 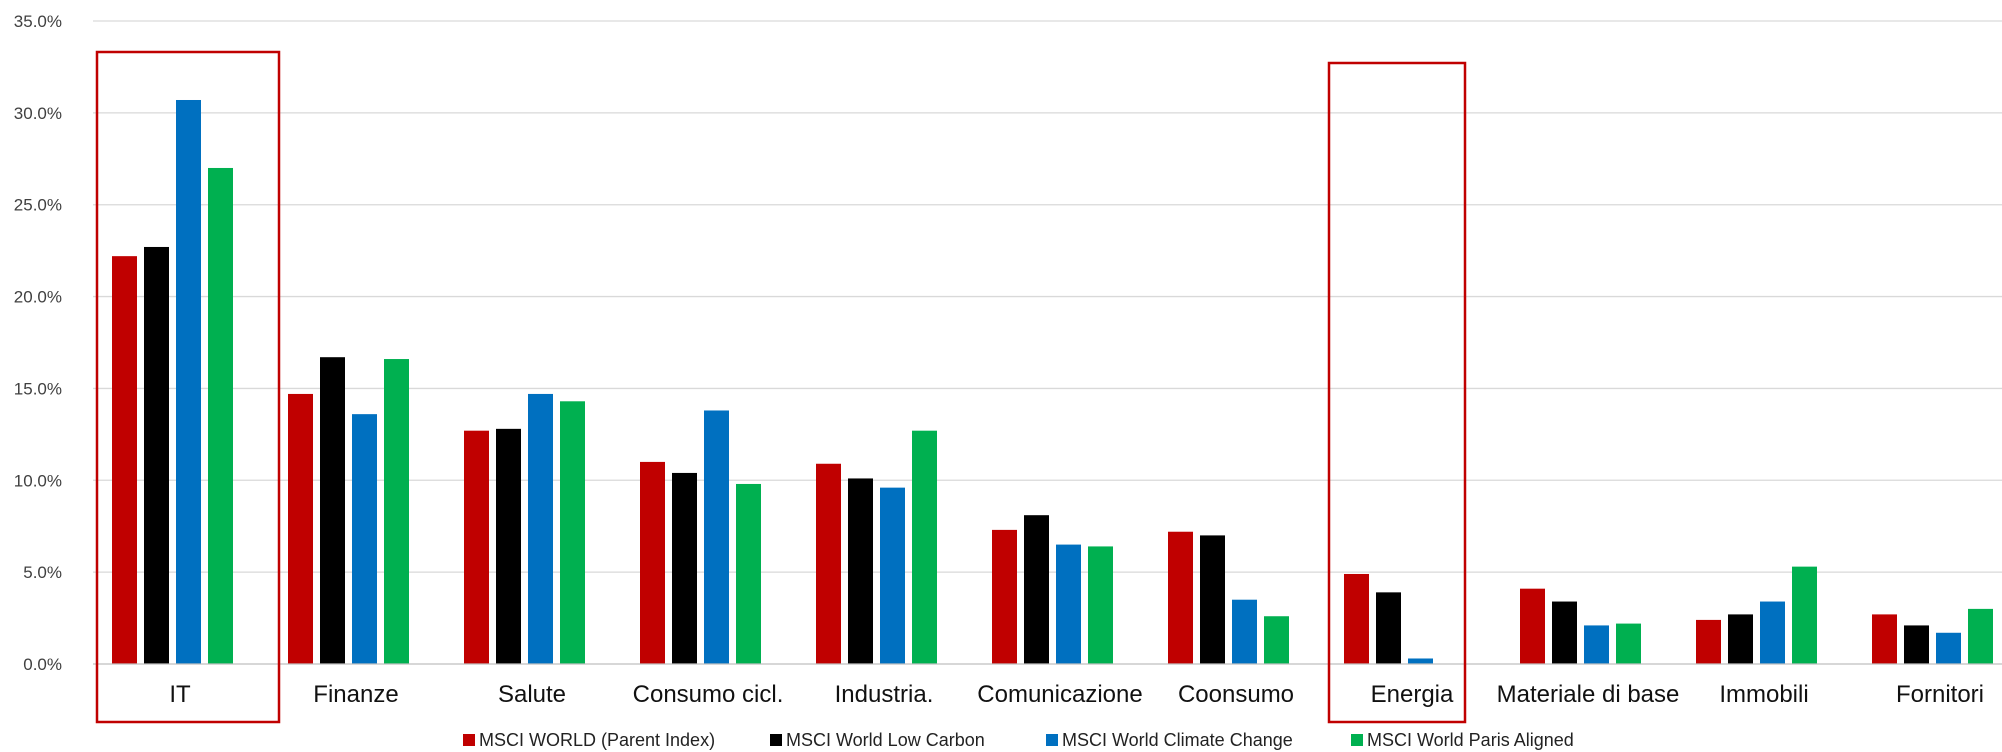 What do you see at coordinates (1763, 694) in the screenshot?
I see `x-category-label: Immobili` at bounding box center [1763, 694].